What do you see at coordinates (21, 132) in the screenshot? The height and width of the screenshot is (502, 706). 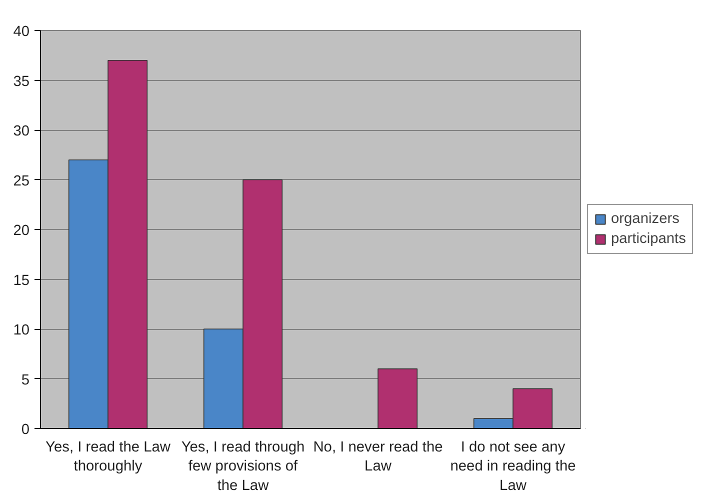 I see `y-tick-label: 30` at bounding box center [21, 132].